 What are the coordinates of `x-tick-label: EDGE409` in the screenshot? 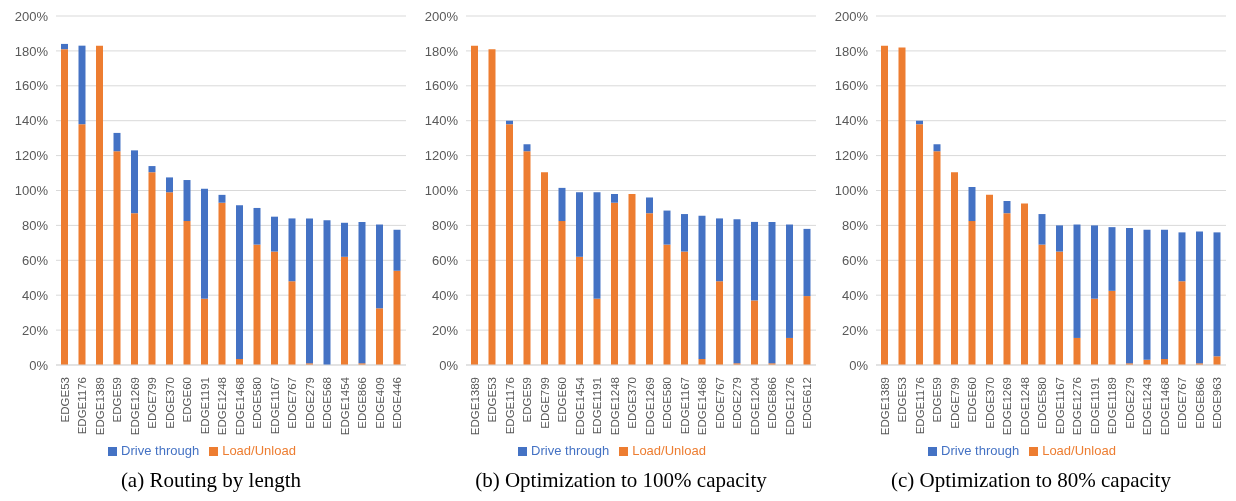 It's located at (379, 403).